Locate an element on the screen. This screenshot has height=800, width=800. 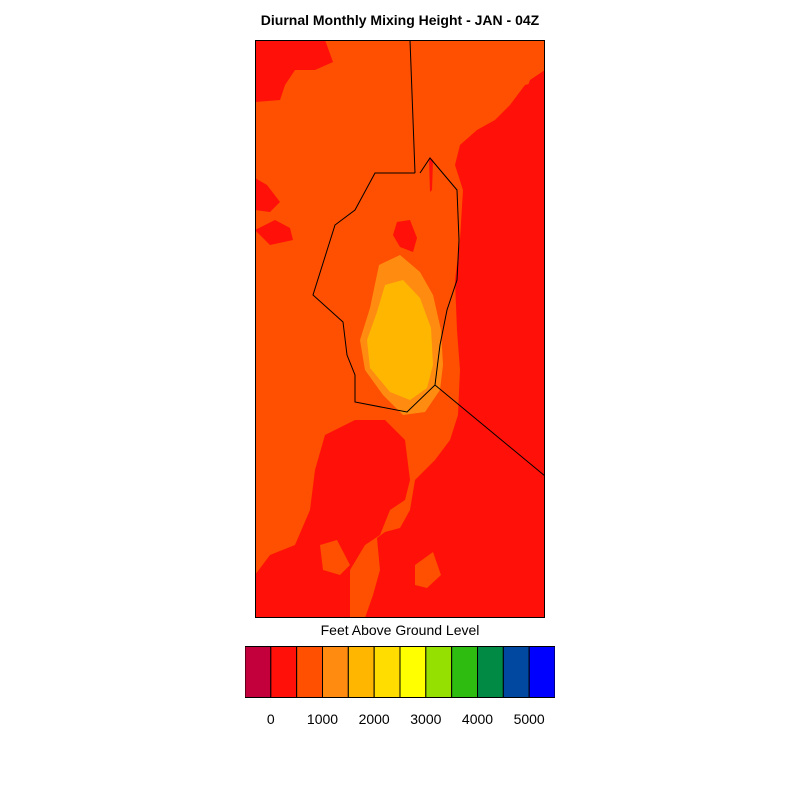
legend-title: Feet Above Ground Level is located at coordinates (400, 630).